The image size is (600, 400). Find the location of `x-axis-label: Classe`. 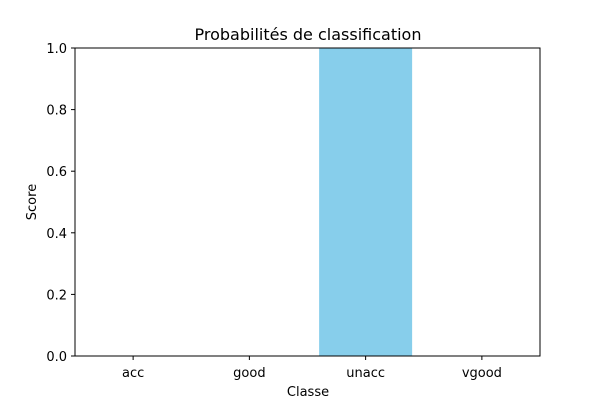

x-axis-label: Classe is located at coordinates (308, 392).